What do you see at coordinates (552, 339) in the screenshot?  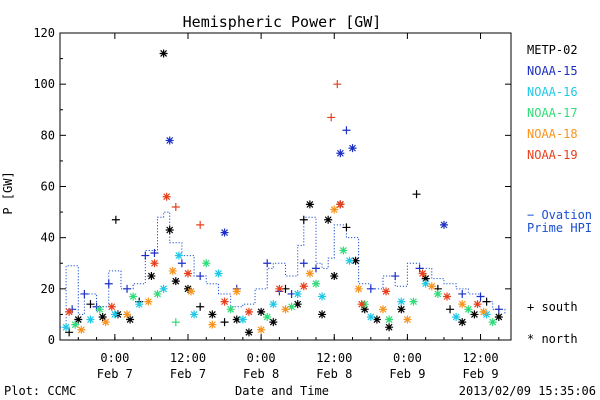 I see `legend-north: * north` at bounding box center [552, 339].